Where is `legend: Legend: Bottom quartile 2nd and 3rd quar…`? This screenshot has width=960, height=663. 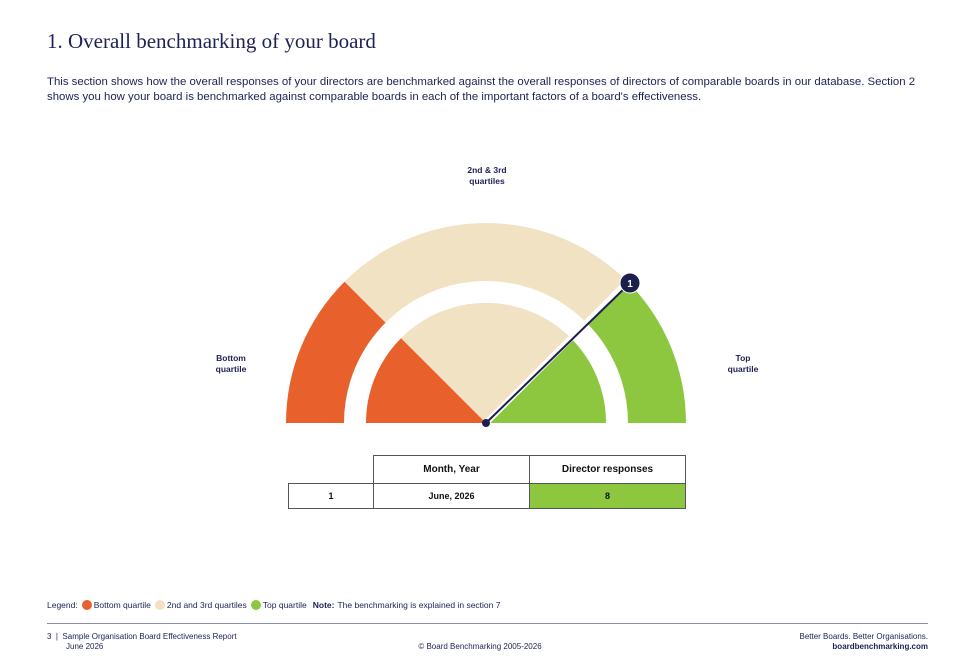
legend: Legend: Bottom quartile 2nd and 3rd quar… is located at coordinates (273, 605).